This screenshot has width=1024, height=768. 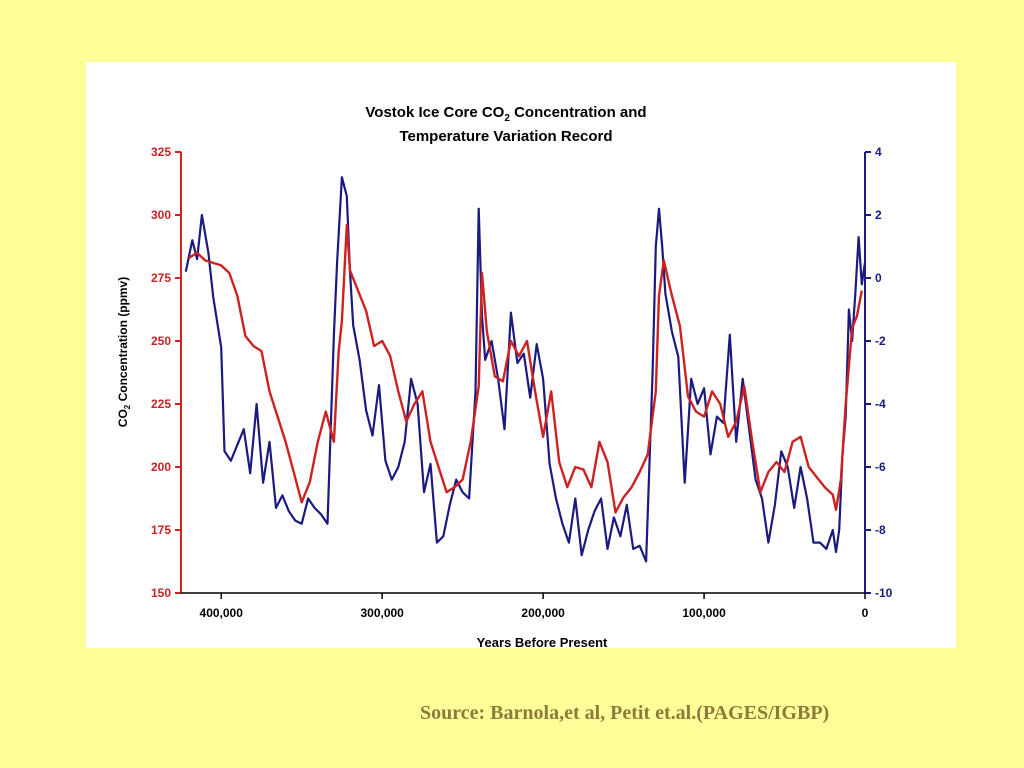 What do you see at coordinates (878, 215) in the screenshot?
I see `right-axis-tick-label: 2` at bounding box center [878, 215].